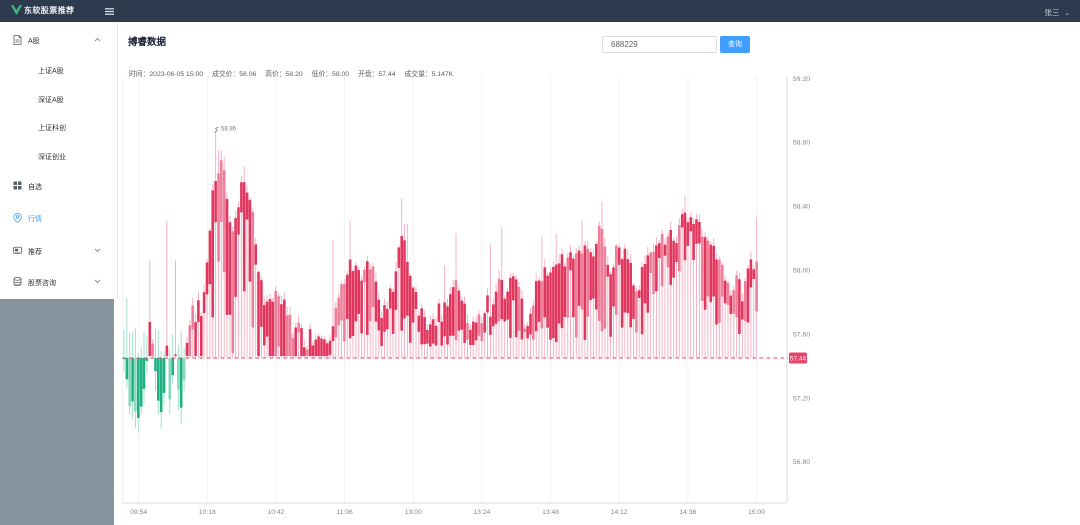 Image resolution: width=1080 pixels, height=525 pixels. What do you see at coordinates (229, 130) in the screenshot?
I see `svg-text: 58.86` at bounding box center [229, 130].